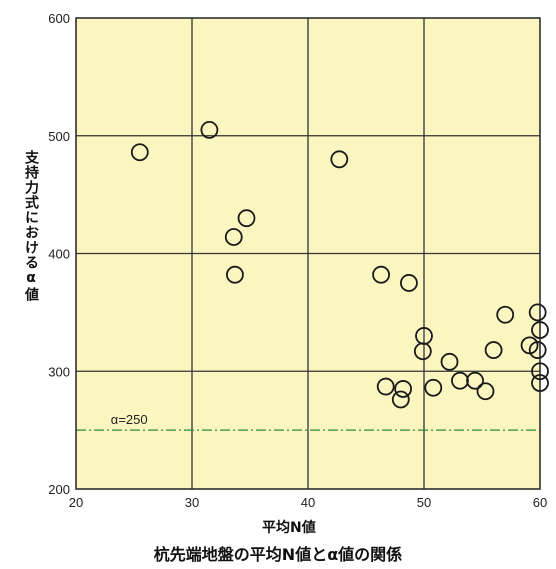  Describe the element at coordinates (308, 421) in the screenshot. I see `reference-line: α=250` at that location.